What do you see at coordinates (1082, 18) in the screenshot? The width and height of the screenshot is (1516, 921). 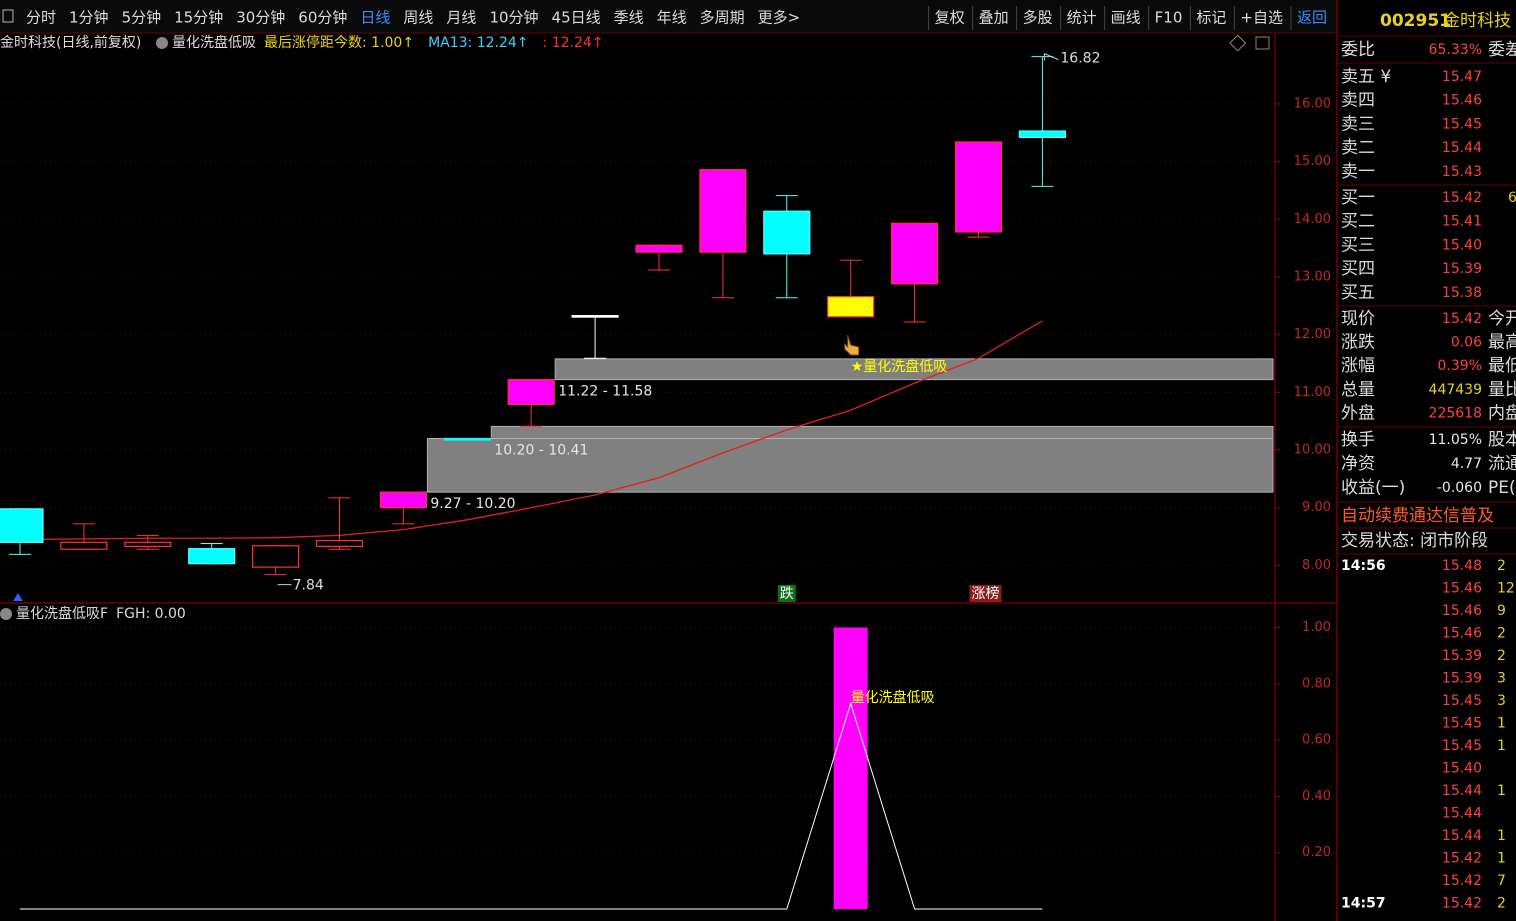 I see `tool-button: 统计` at bounding box center [1082, 18].